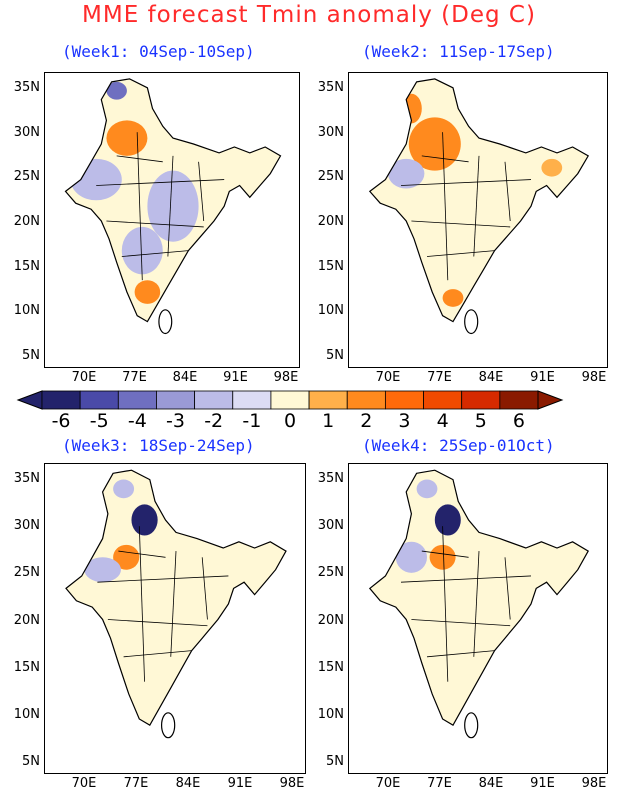  Describe the element at coordinates (29, 400) in the screenshot. I see `colorbar-arrow-left` at that location.